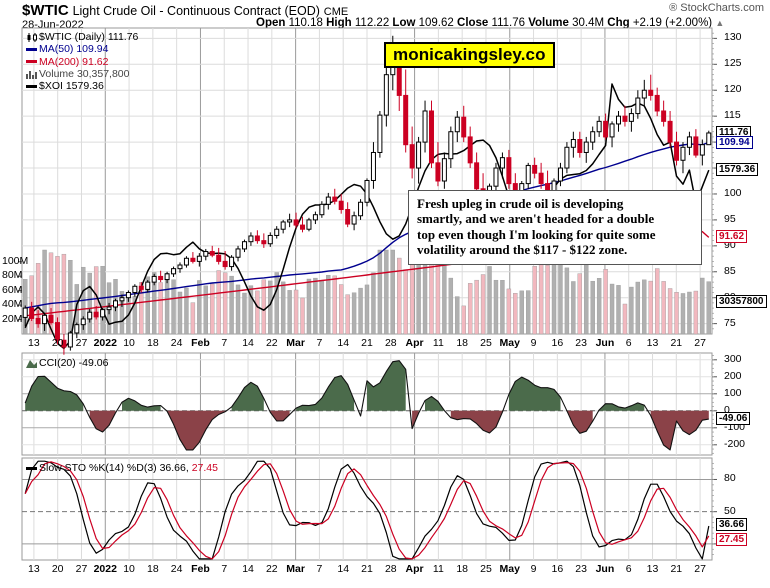 Image resolution: width=770 pixels, height=588 pixels. Describe the element at coordinates (672, 23) in the screenshot. I see `chg-value: +2.19 (+2.00%)` at that location.